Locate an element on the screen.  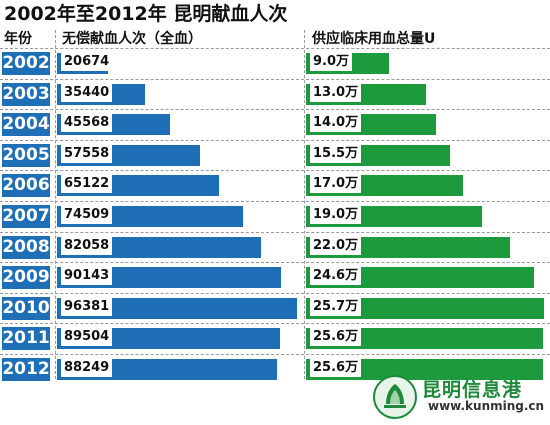
supply-value-label: 19.0万 is located at coordinates (336, 215).